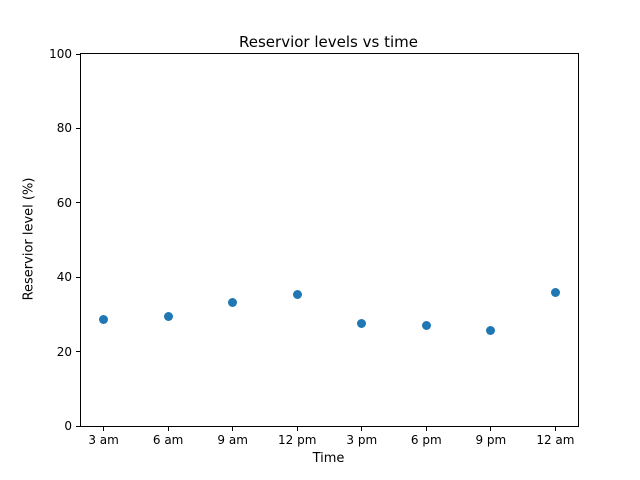 The height and width of the screenshot is (480, 640). What do you see at coordinates (328, 42) in the screenshot?
I see `chart-title: Reservior levels vs time` at bounding box center [328, 42].